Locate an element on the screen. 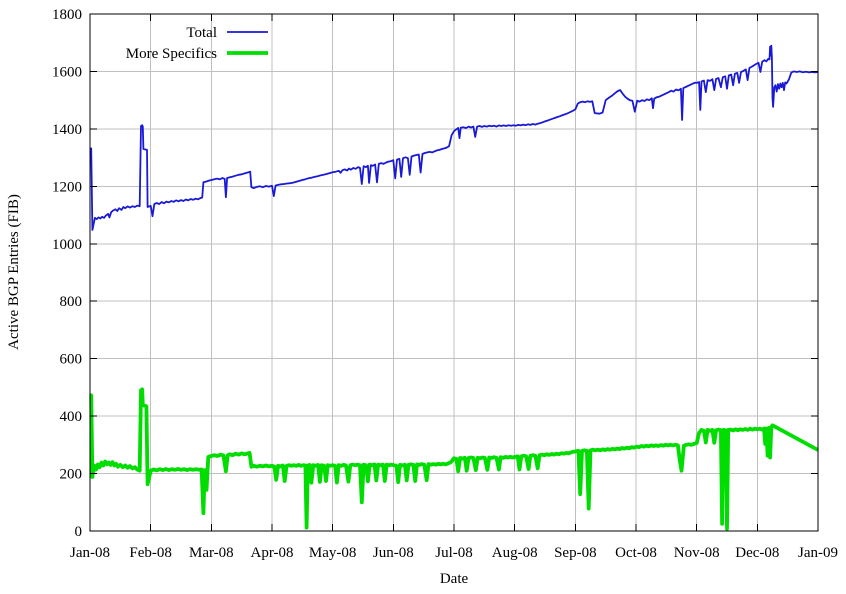 This screenshot has width=846, height=594. y-tick-label: 600 is located at coordinates (71, 360).